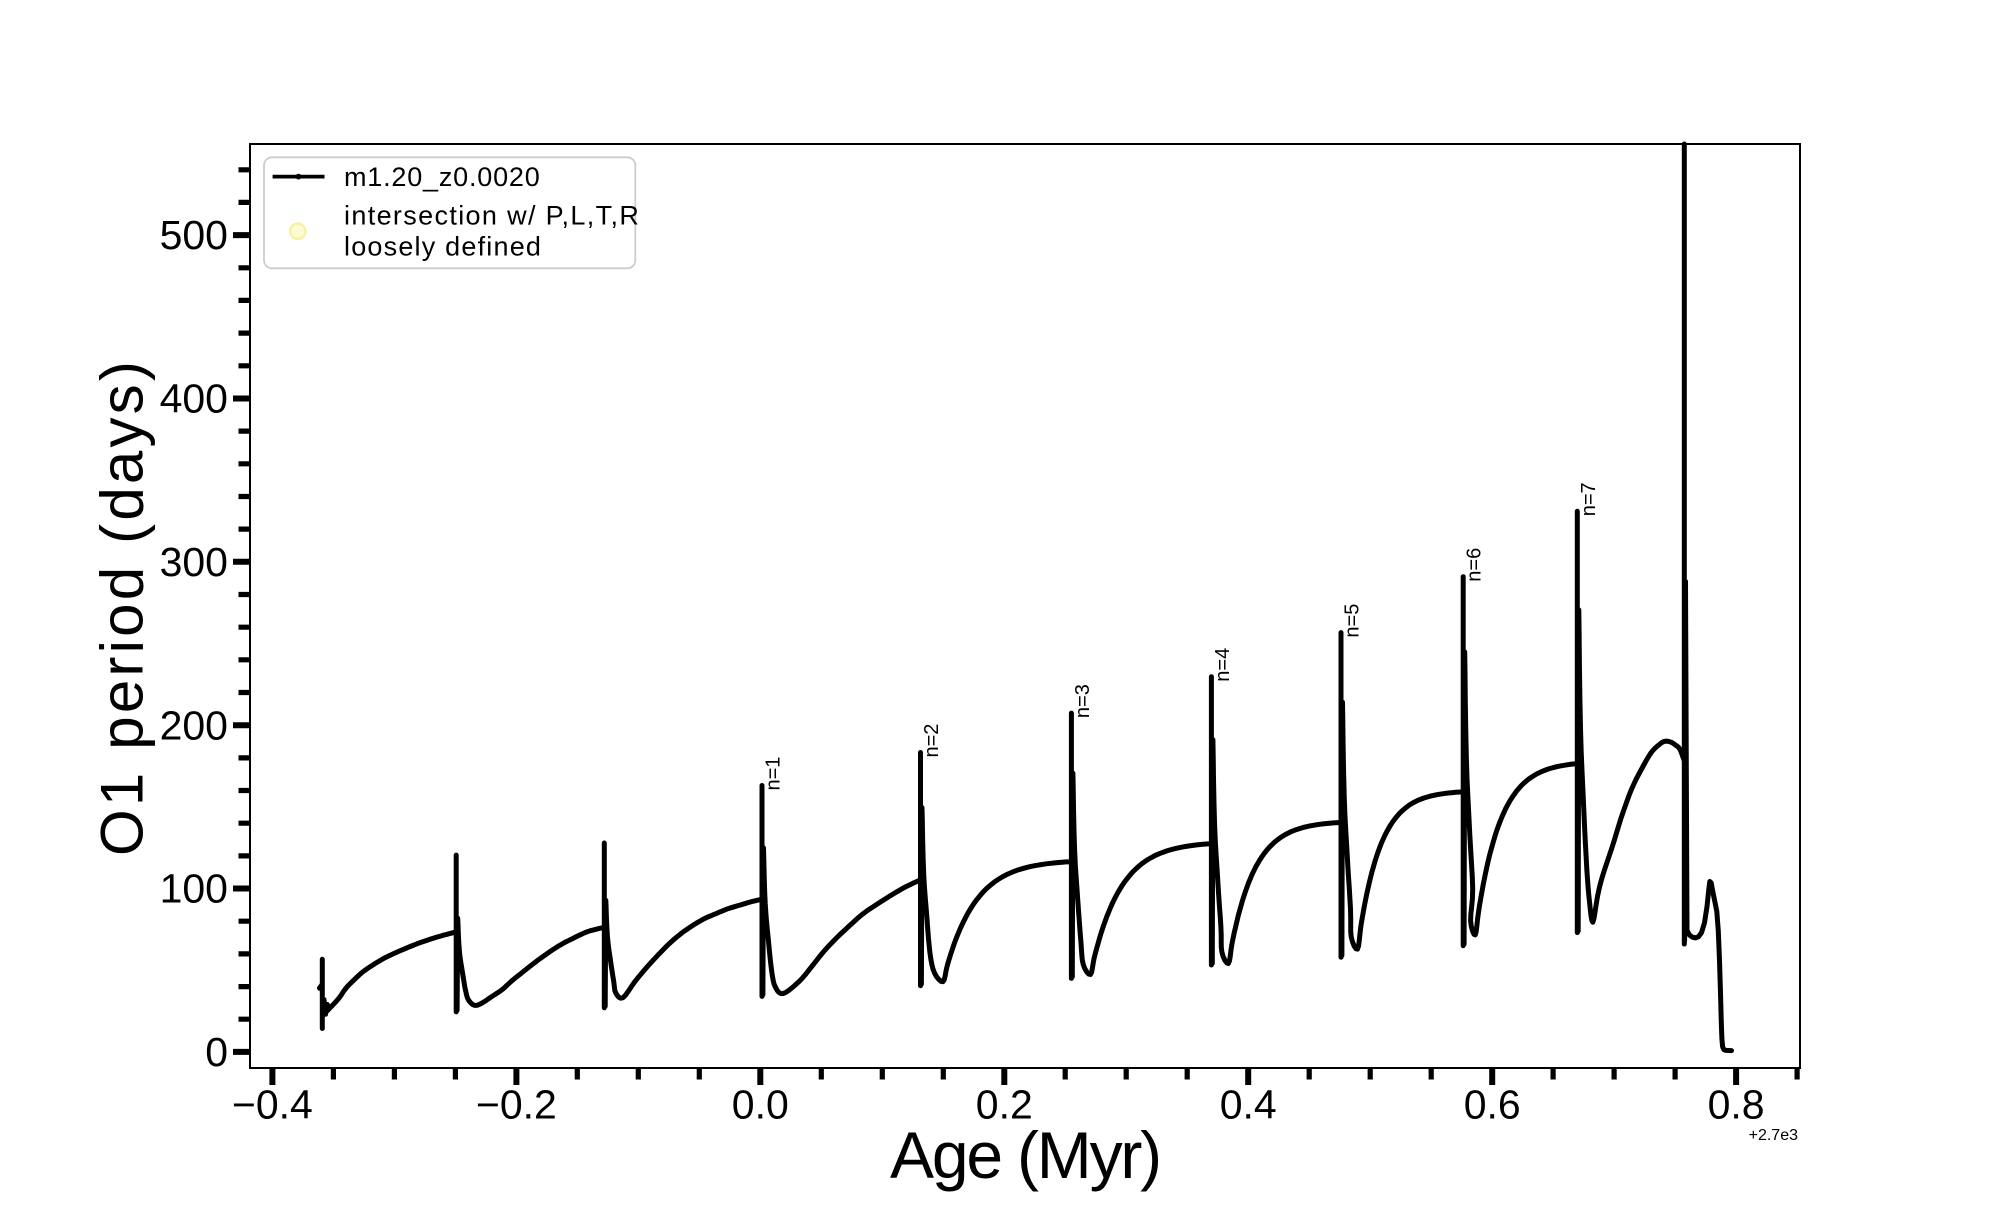  Describe the element at coordinates (194, 889) in the screenshot. I see `svg-text: 100` at that location.